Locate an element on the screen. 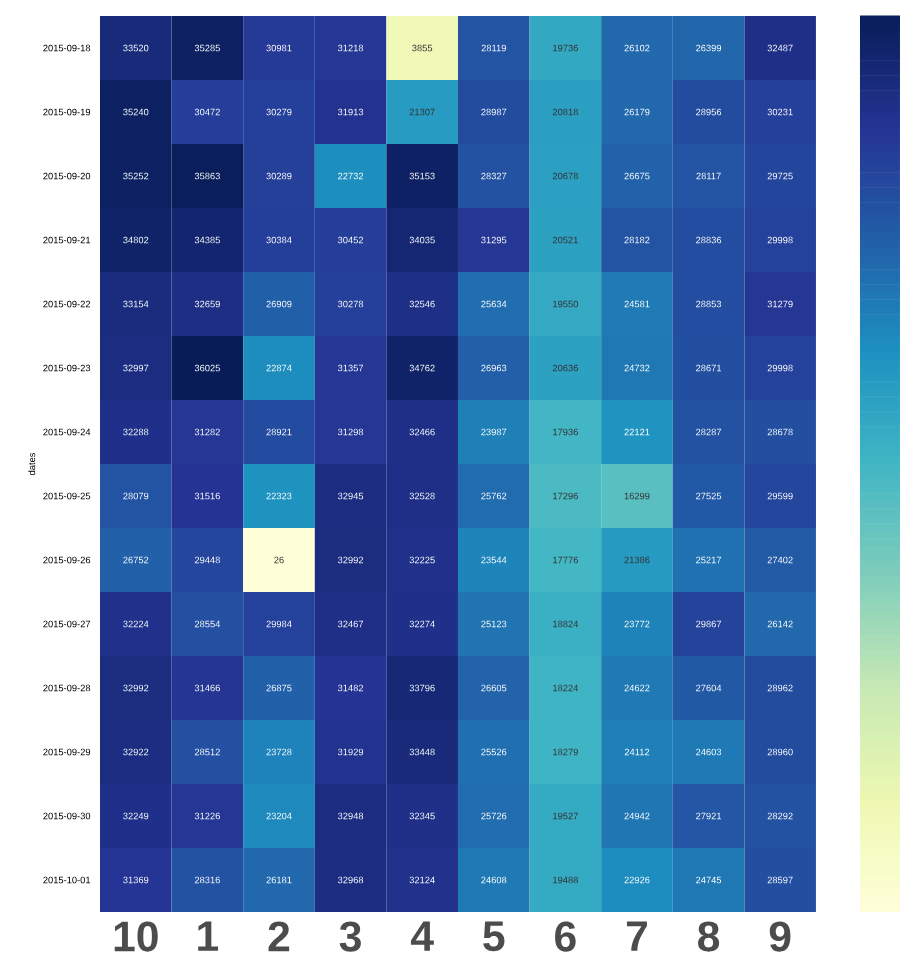  x-tick-label: 9 is located at coordinates (780, 936).